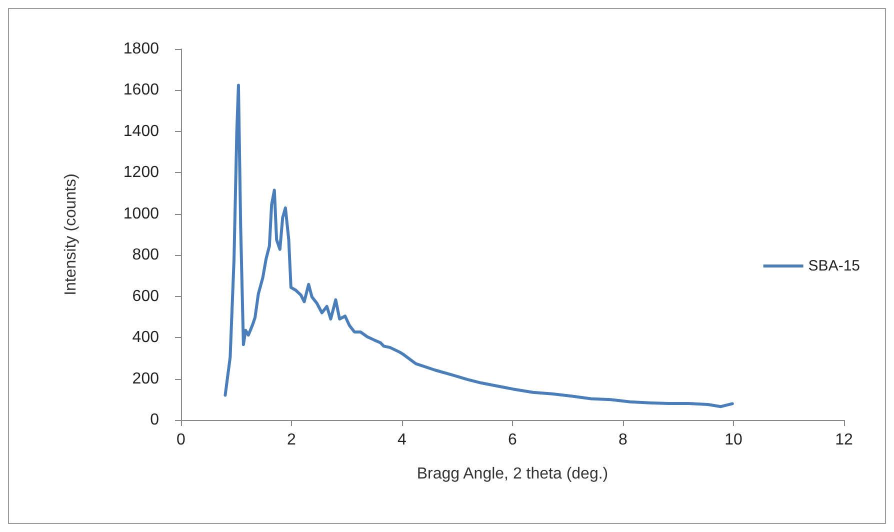 Image resolution: width=894 pixels, height=532 pixels. Describe the element at coordinates (623, 440) in the screenshot. I see `x-tick-label: 8` at that location.